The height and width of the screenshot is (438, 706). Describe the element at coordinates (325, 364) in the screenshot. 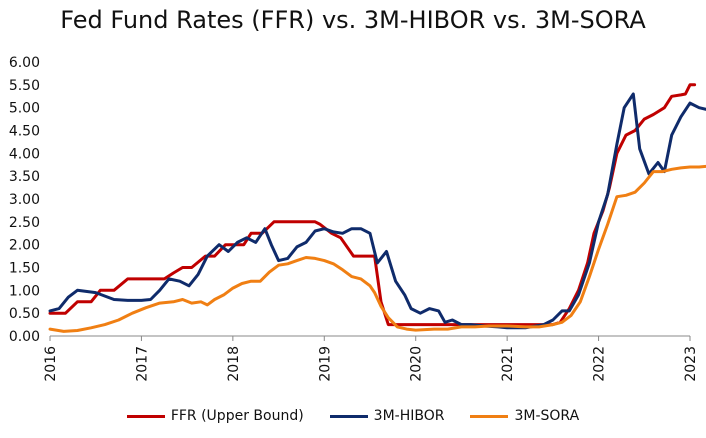

I see `x-tick-label: 2019` at that location.